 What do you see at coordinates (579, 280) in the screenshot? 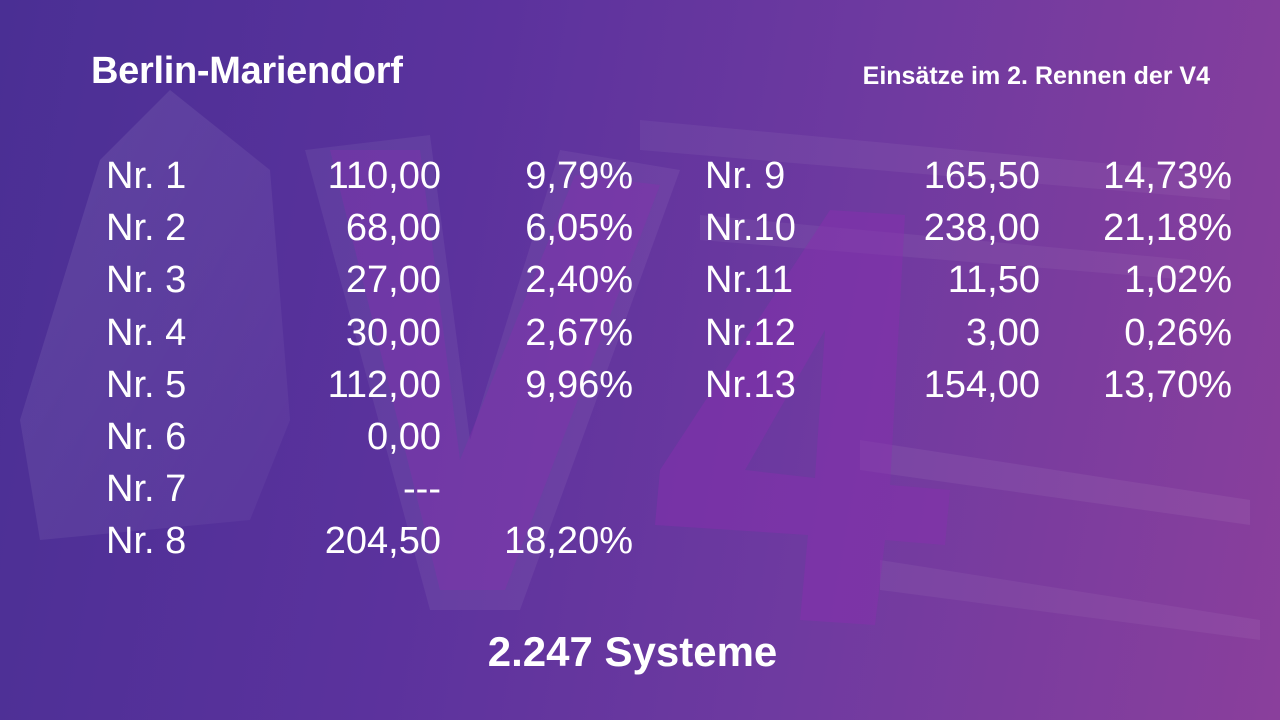
I see `row-percent: 2,40%` at bounding box center [579, 280].